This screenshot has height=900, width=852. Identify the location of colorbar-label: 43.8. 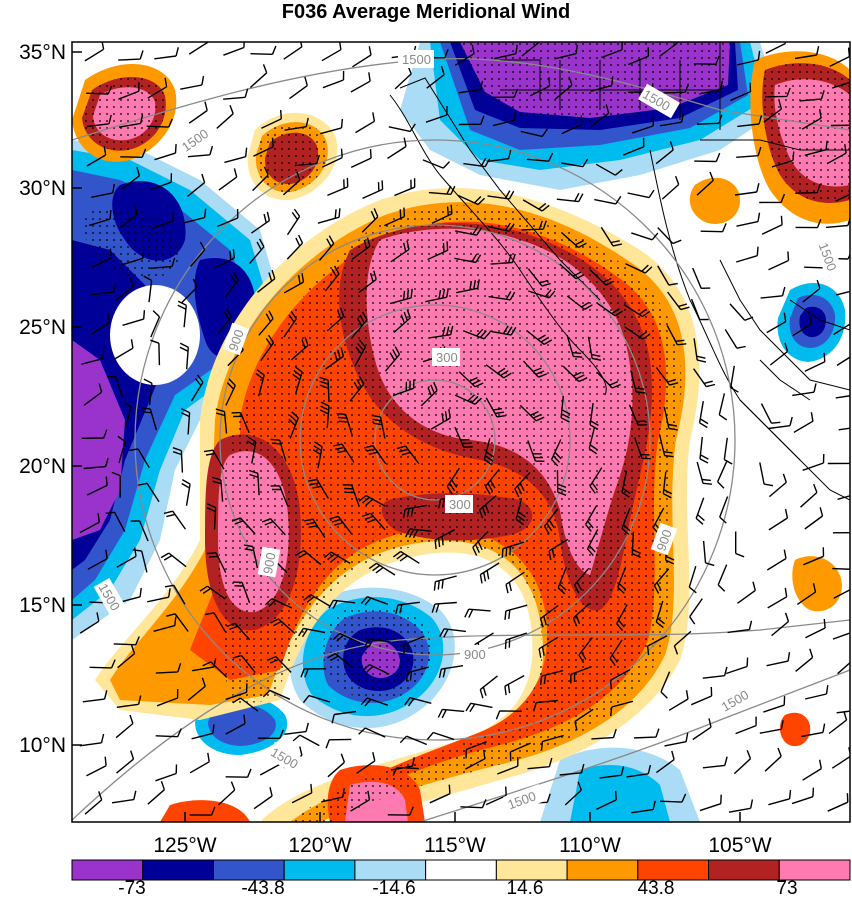
(656, 888).